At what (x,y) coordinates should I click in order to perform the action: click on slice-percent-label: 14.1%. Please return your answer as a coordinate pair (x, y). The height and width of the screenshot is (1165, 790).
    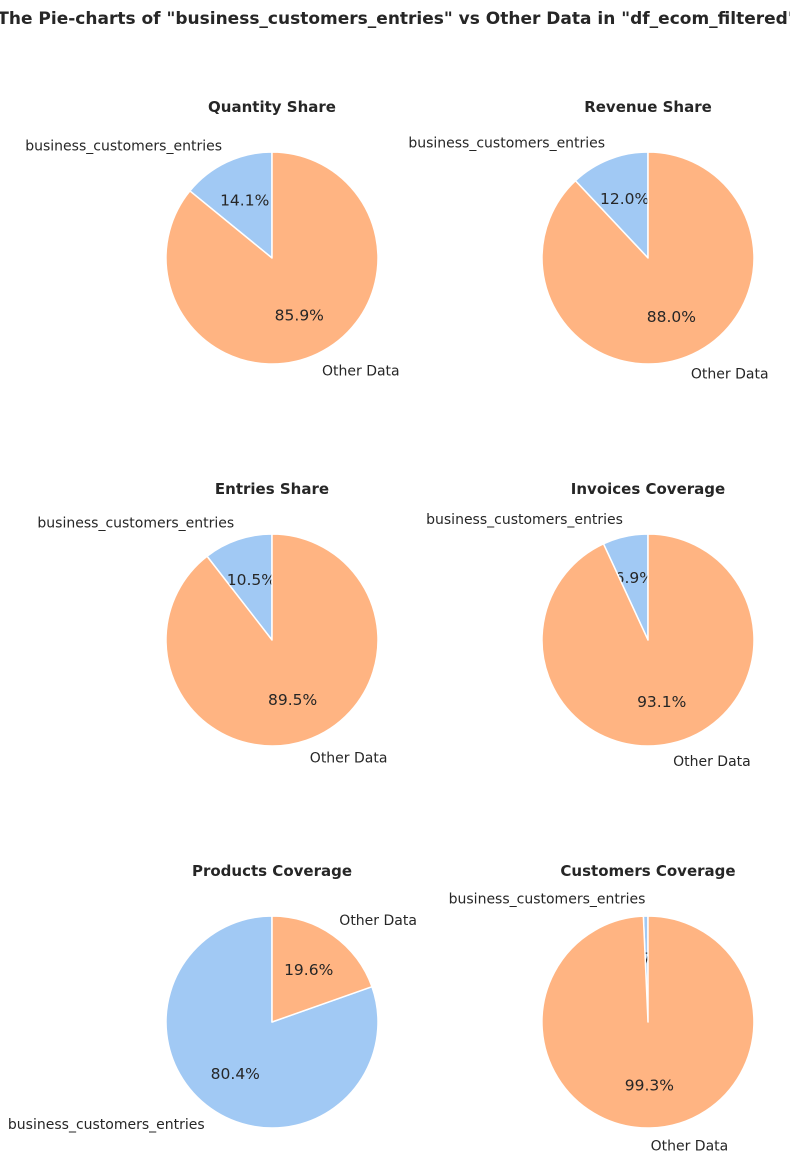
    Looking at the image, I should click on (244, 201).